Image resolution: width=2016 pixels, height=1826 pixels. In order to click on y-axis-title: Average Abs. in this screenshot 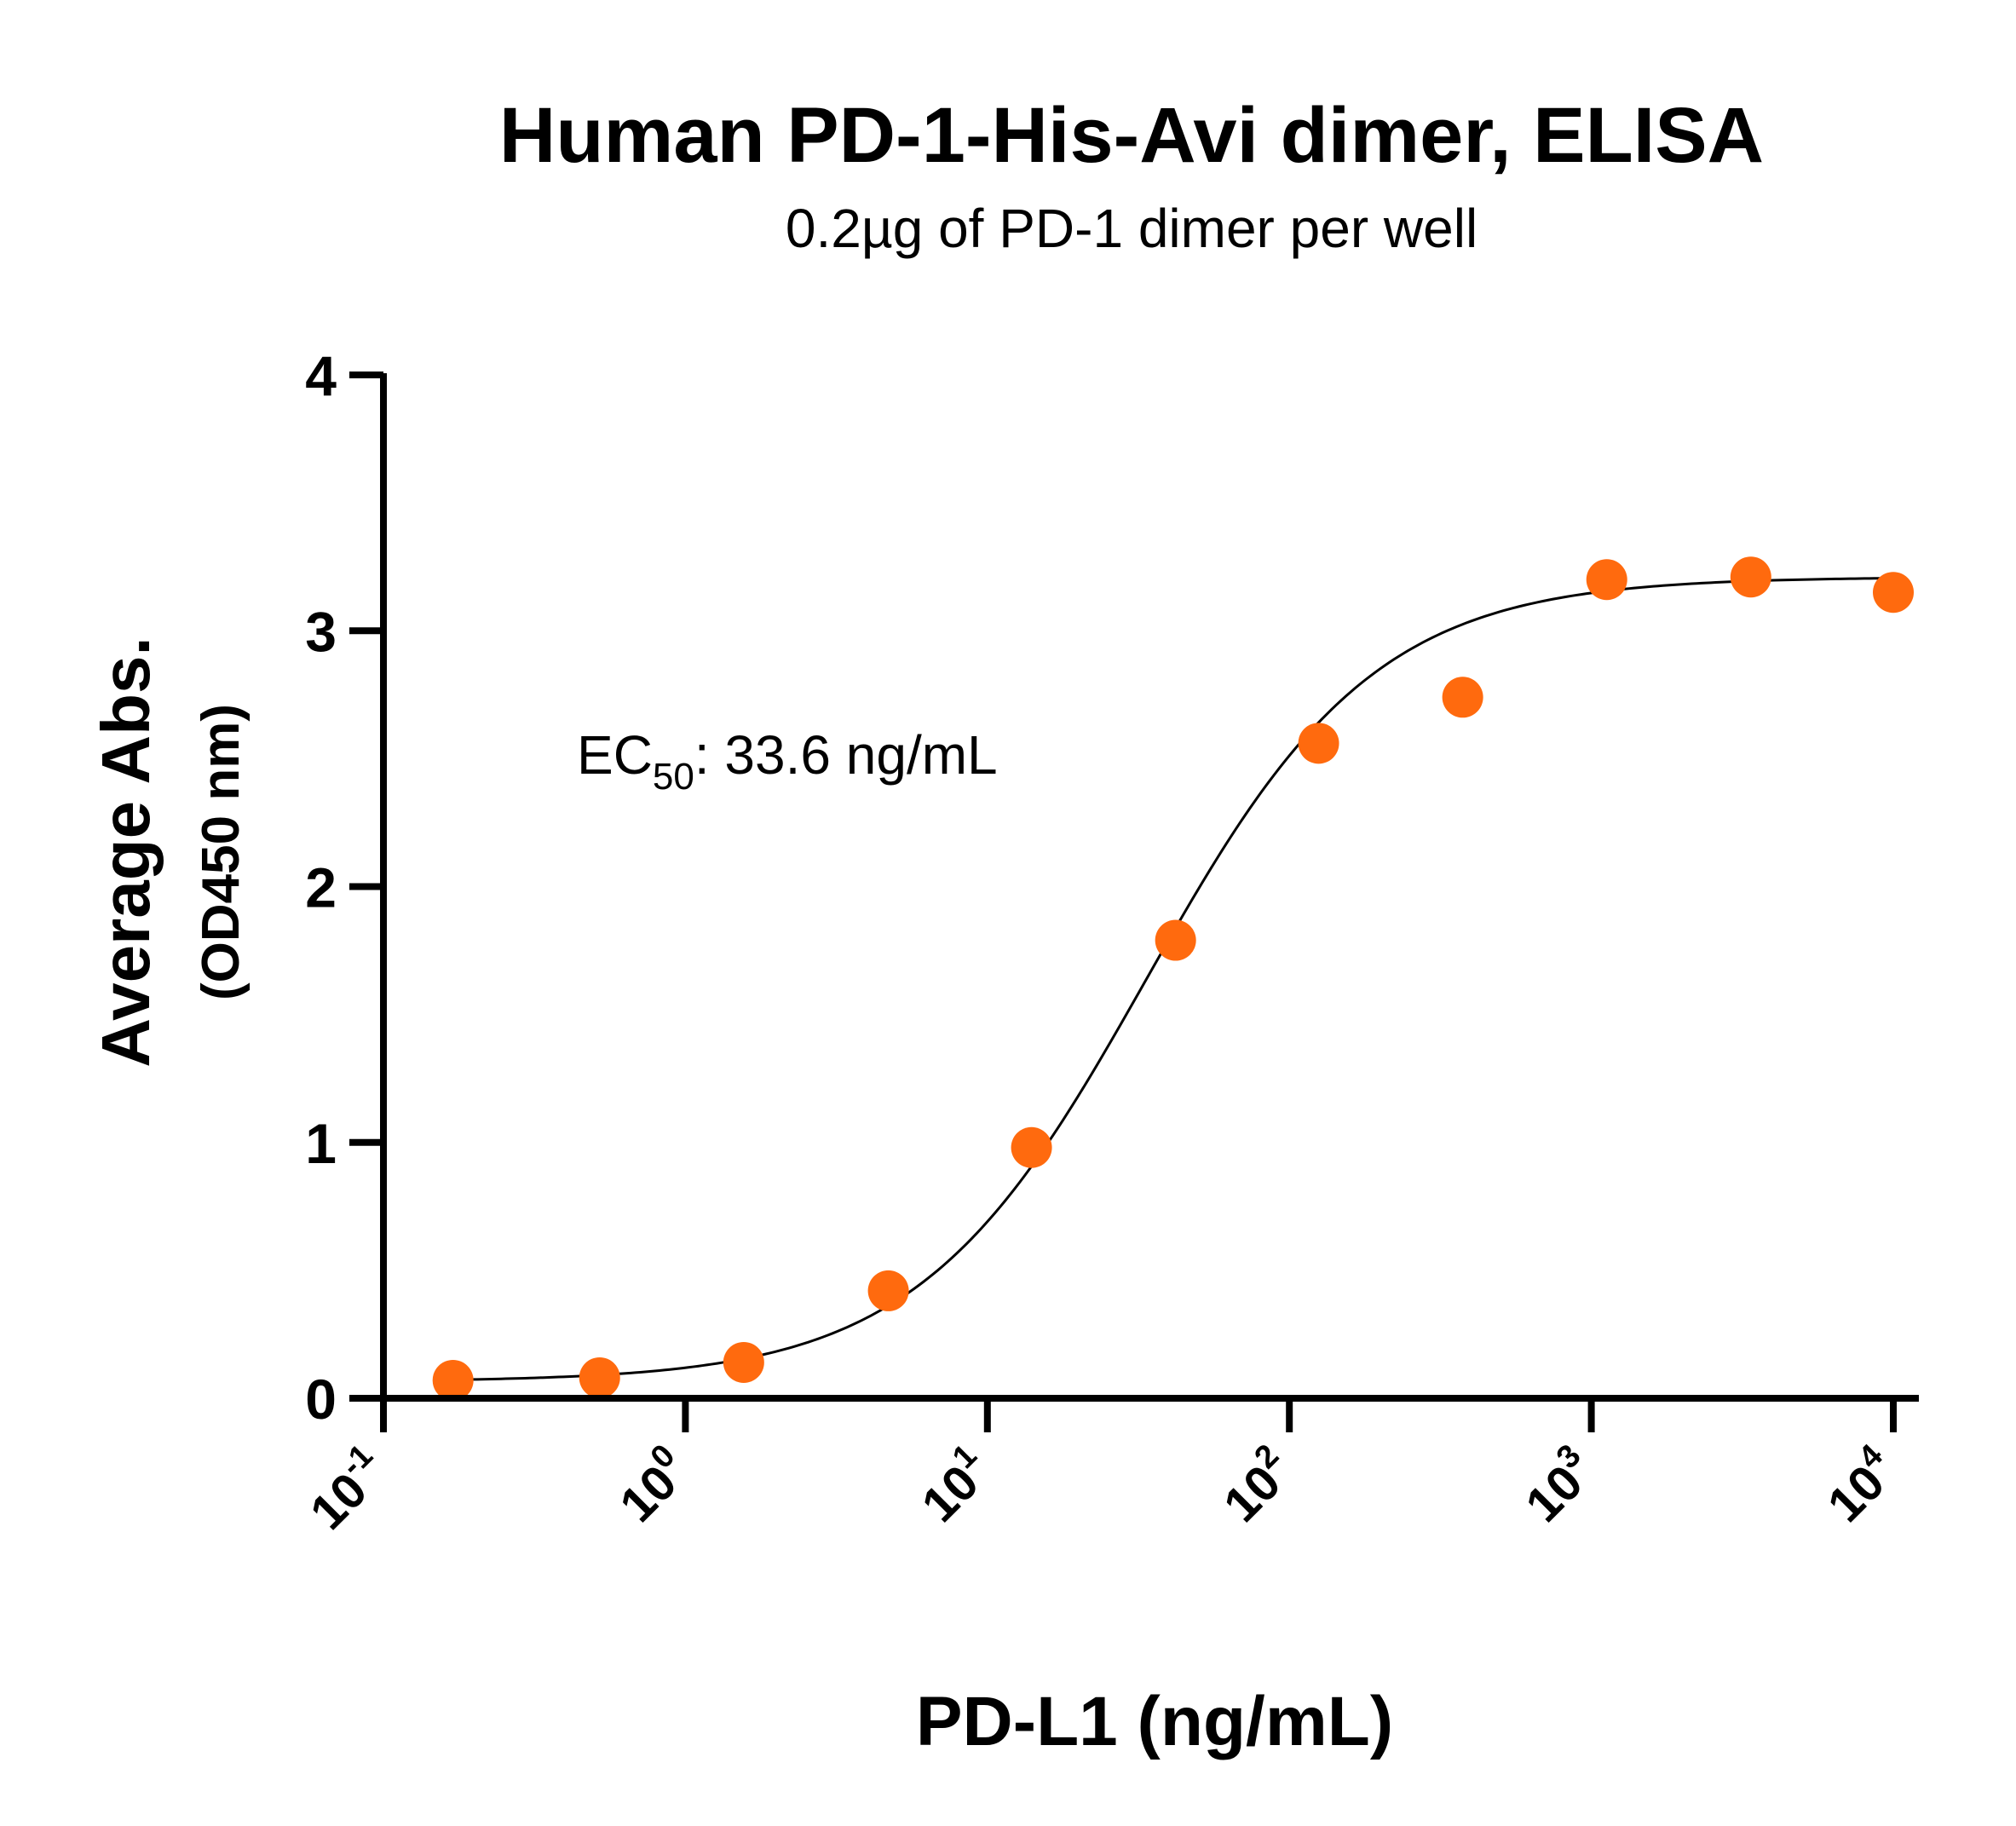, I will do `click(126, 852)`.